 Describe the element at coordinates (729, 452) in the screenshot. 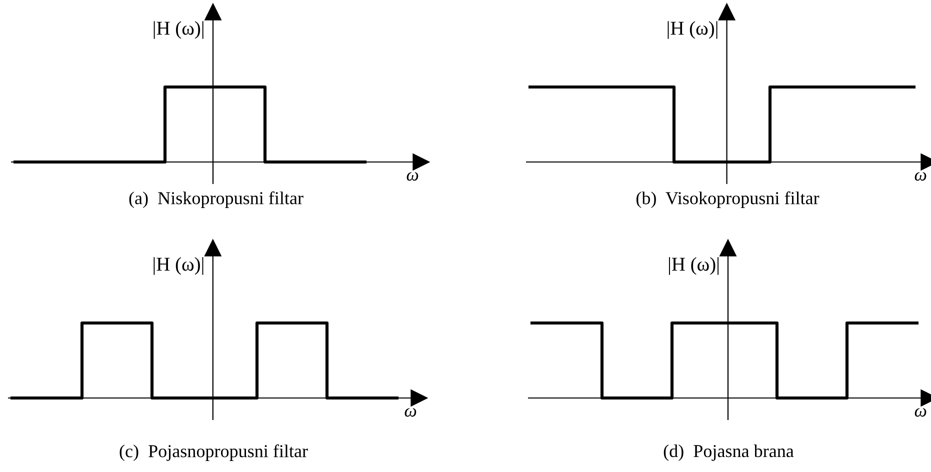

I see `text: (d) Pojasna brana` at that location.